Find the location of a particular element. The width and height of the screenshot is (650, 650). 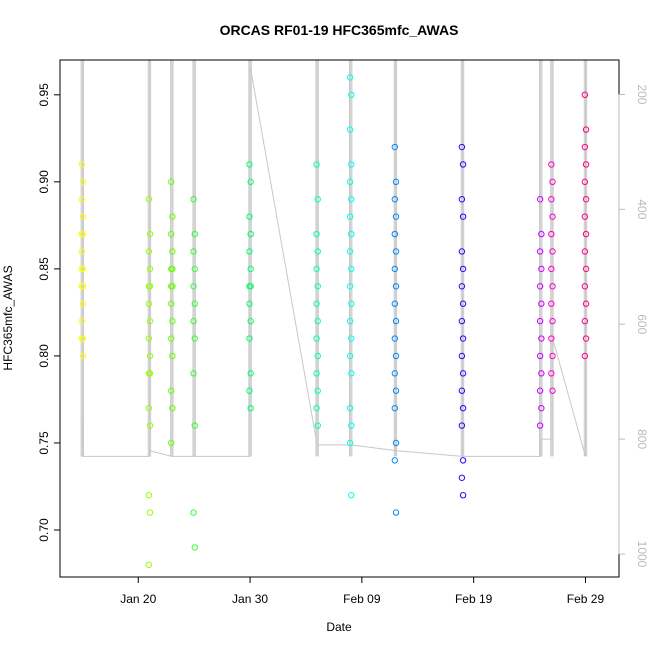

right-tick-label: 800 is located at coordinates (642, 439).